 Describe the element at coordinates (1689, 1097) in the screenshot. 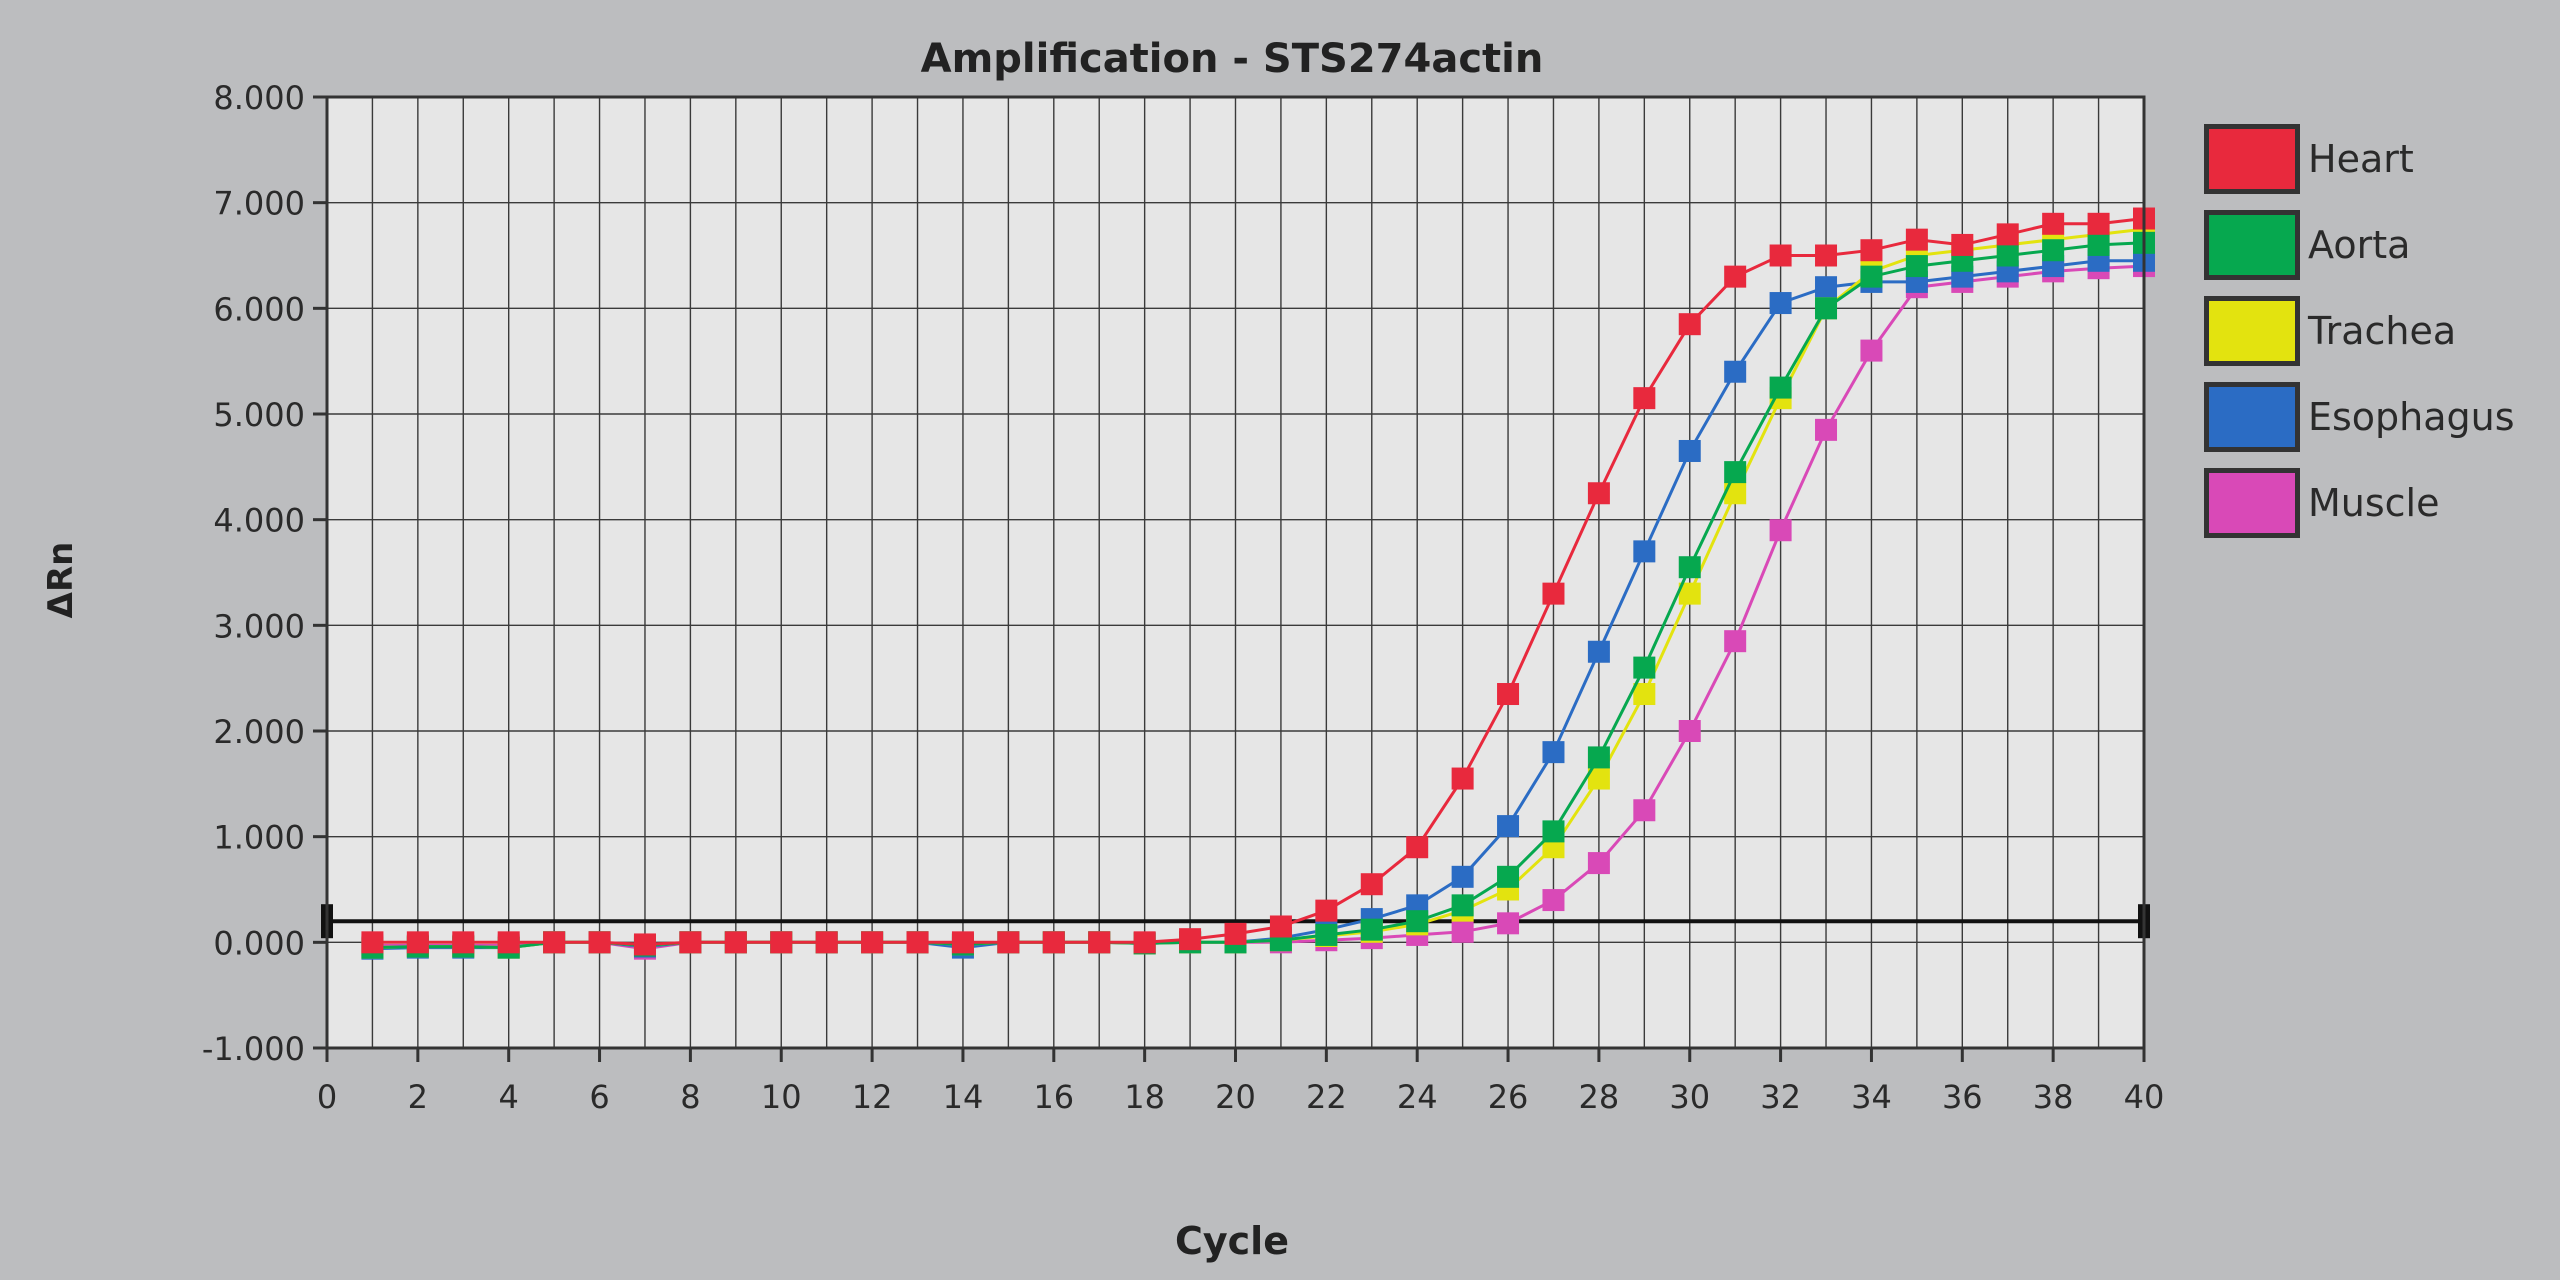

I see `x-tick-label: 30` at that location.